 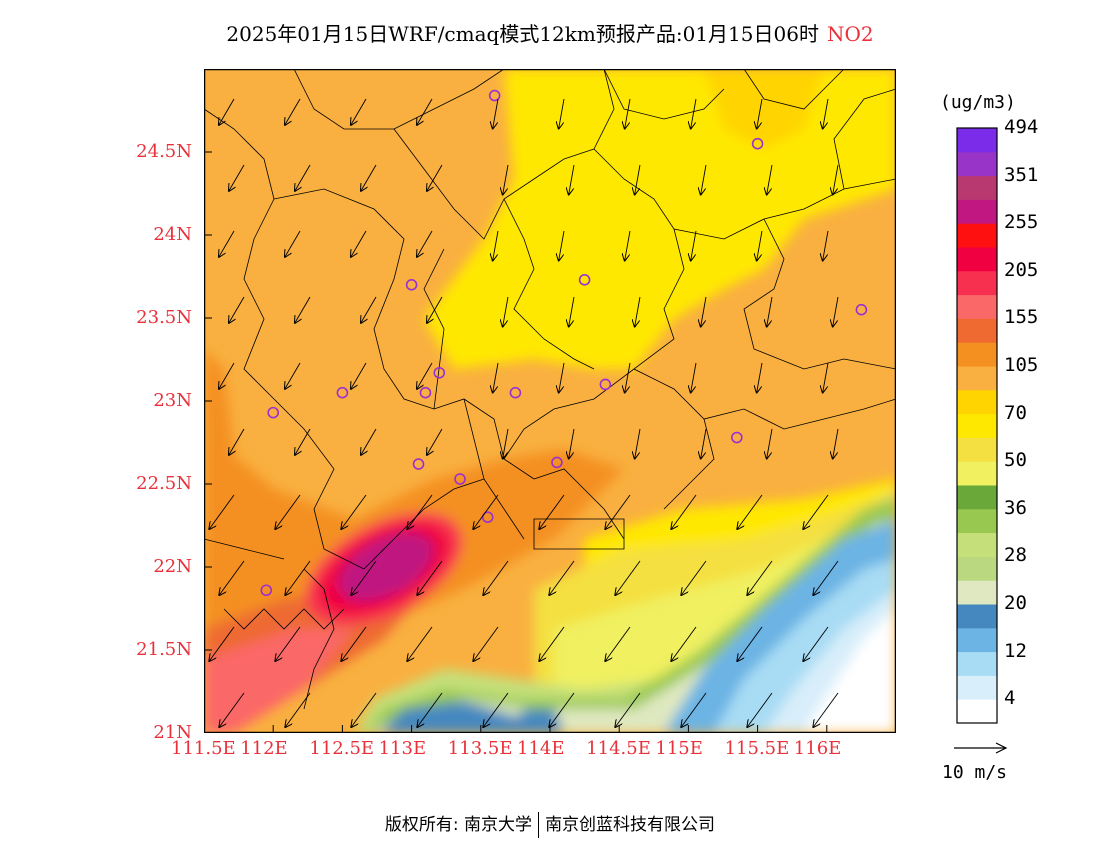 I want to click on y-tick-label: 23.5N, so click(x=164, y=317).